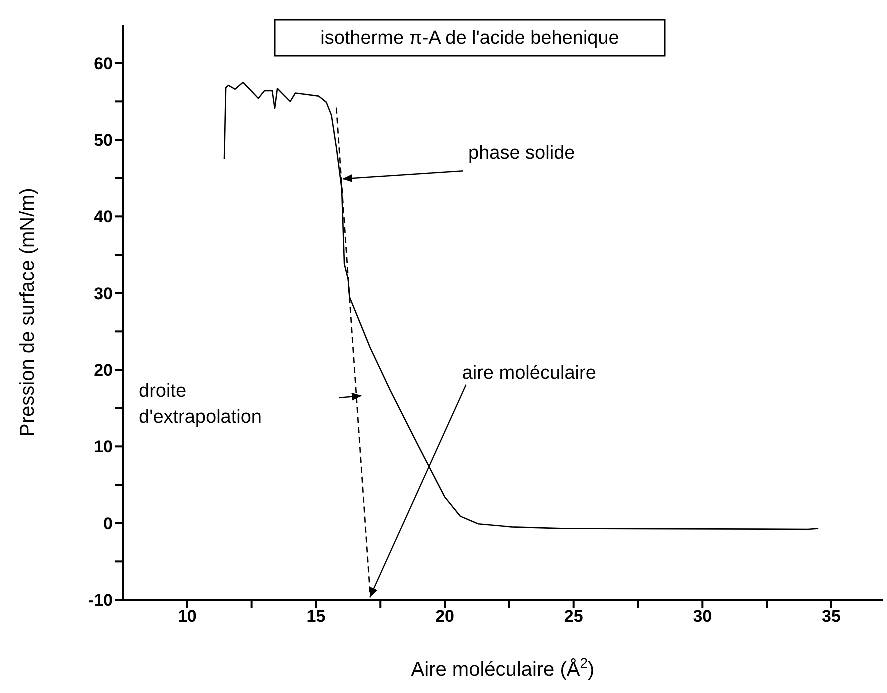 This screenshot has width=887, height=693. Describe the element at coordinates (103, 447) in the screenshot. I see `y-tick-label: 10` at that location.